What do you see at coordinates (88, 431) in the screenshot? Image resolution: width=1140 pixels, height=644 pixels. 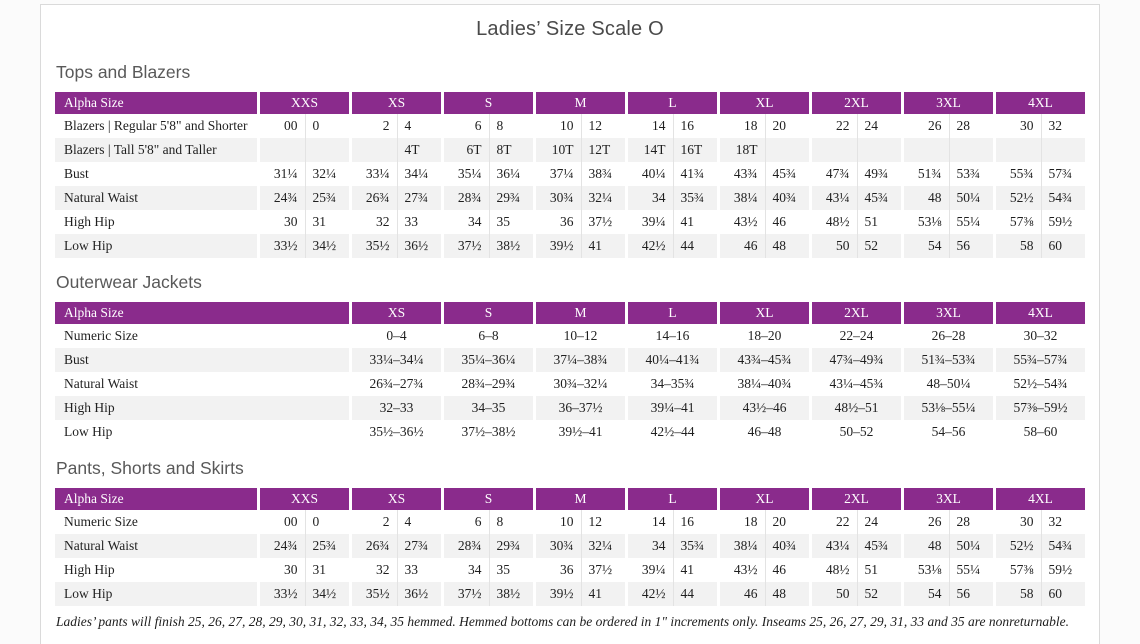 I see `row-label: Low Hip` at bounding box center [88, 431].